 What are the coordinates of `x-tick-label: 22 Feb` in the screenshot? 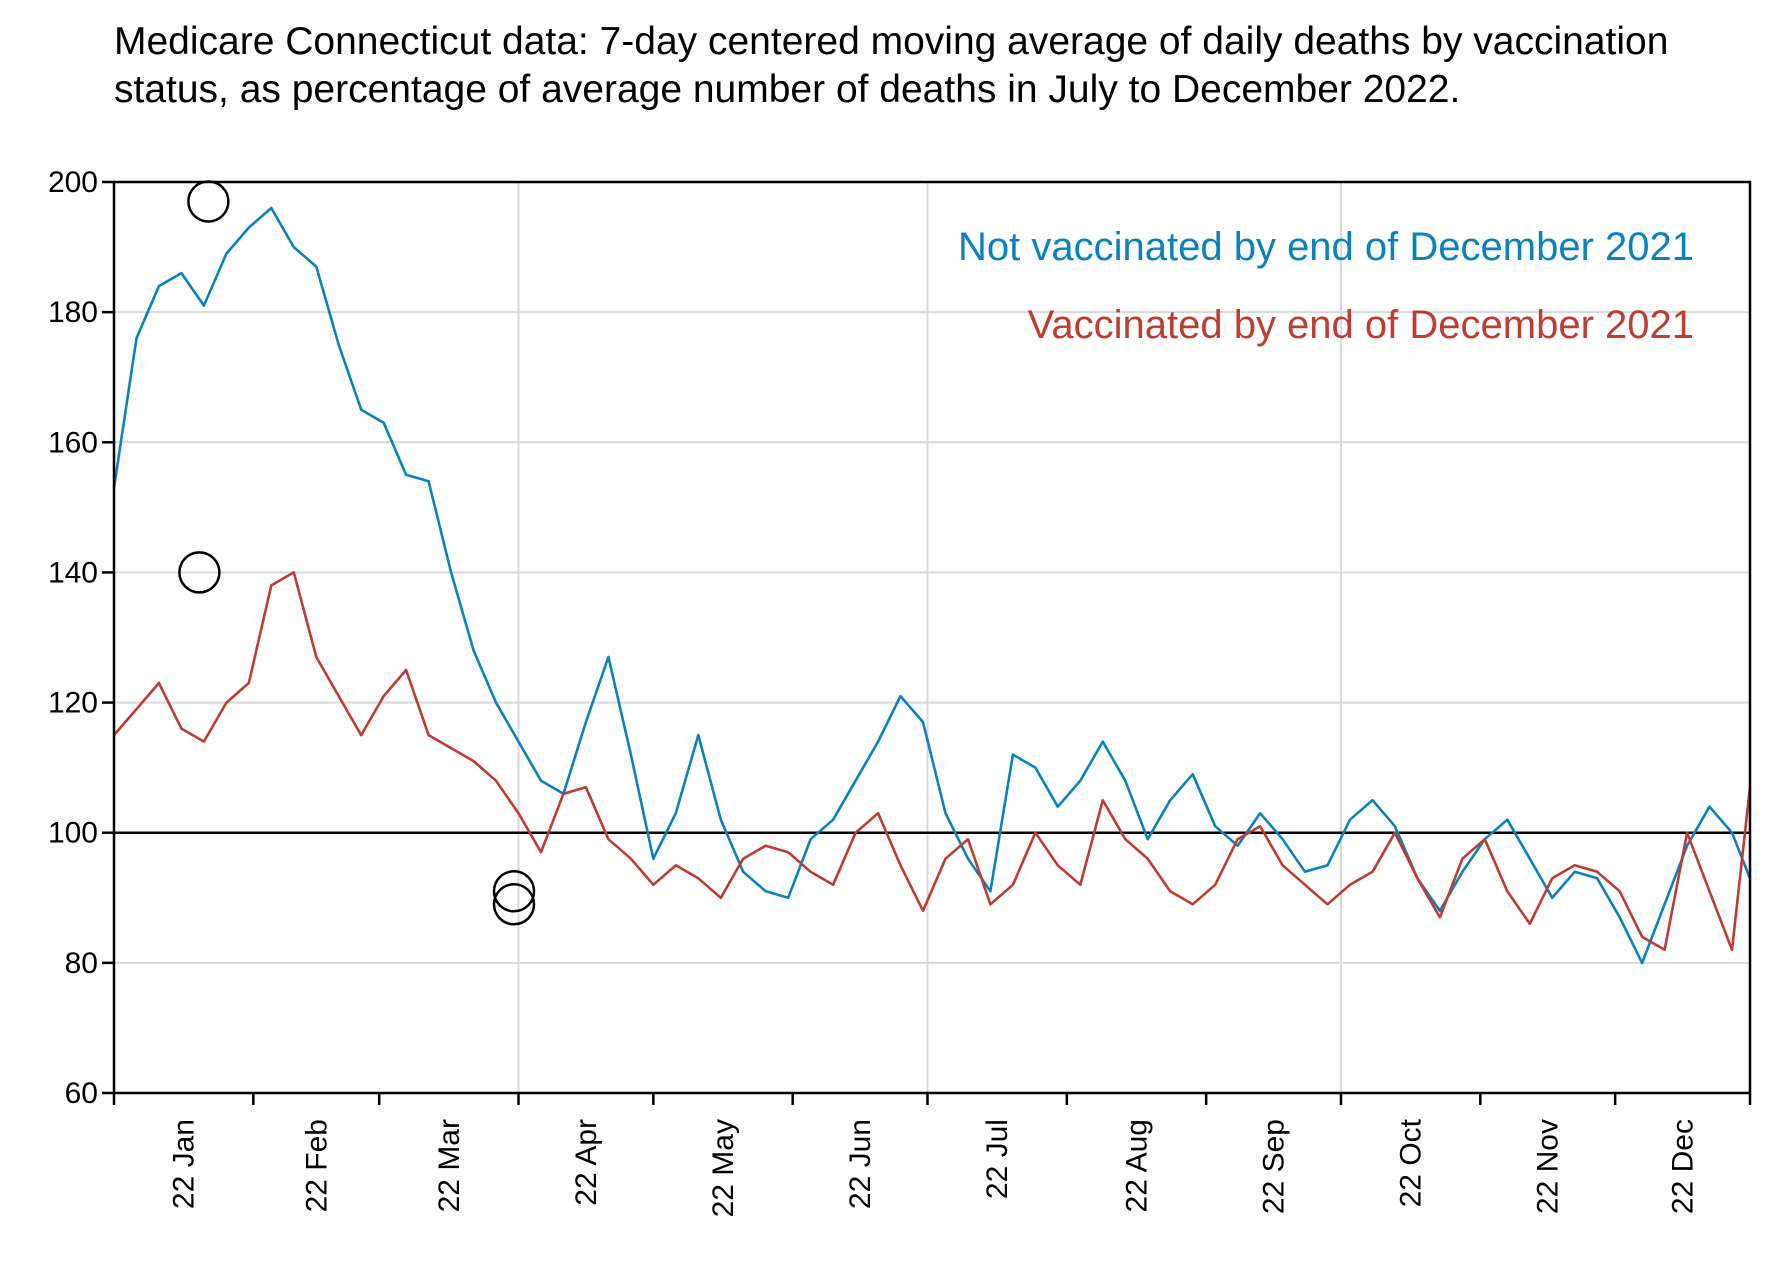 It's located at (316, 1165).